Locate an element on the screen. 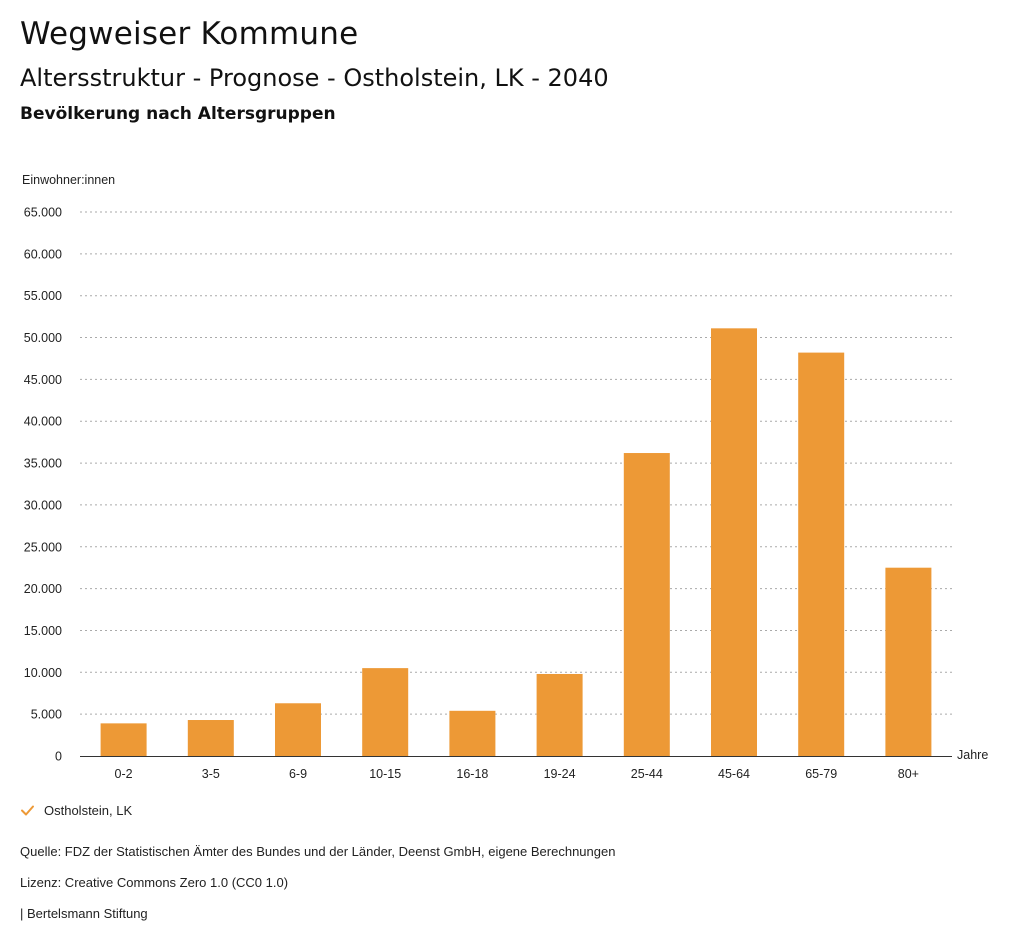  y-tick-label: 20.000 is located at coordinates (43, 589).